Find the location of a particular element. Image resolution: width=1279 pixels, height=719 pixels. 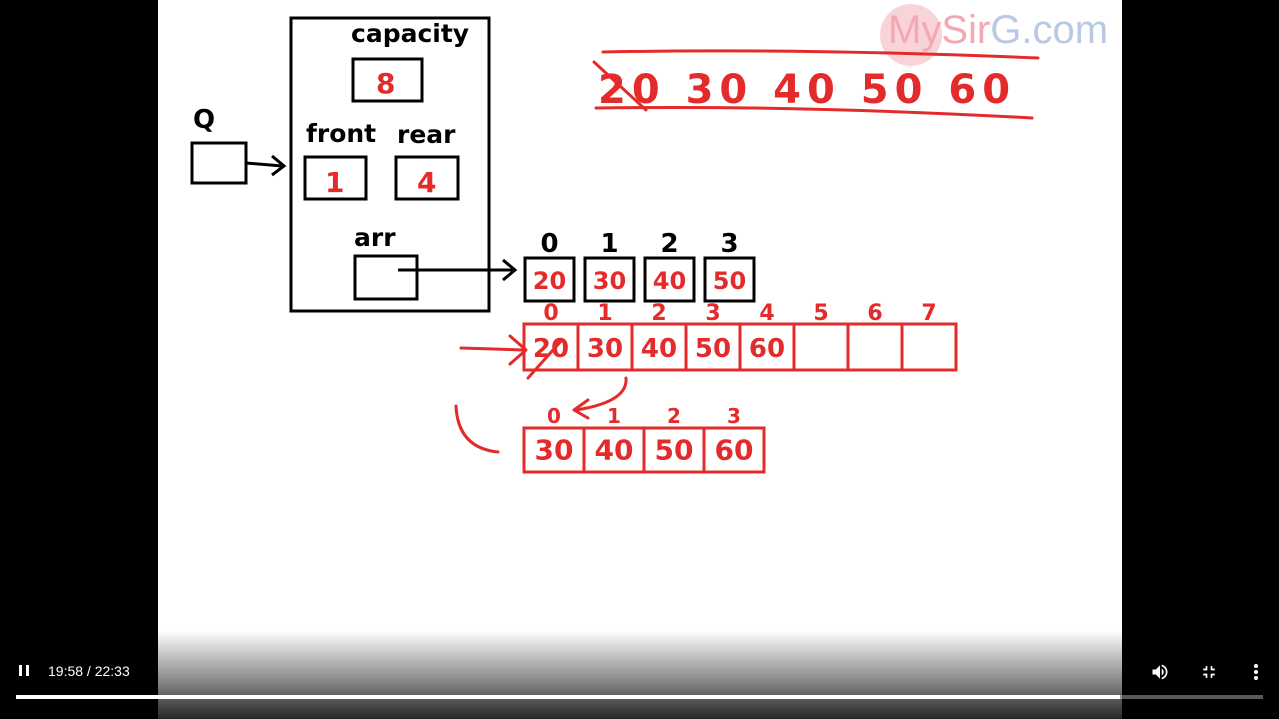

big-array-value: 40 is located at coordinates (659, 349).